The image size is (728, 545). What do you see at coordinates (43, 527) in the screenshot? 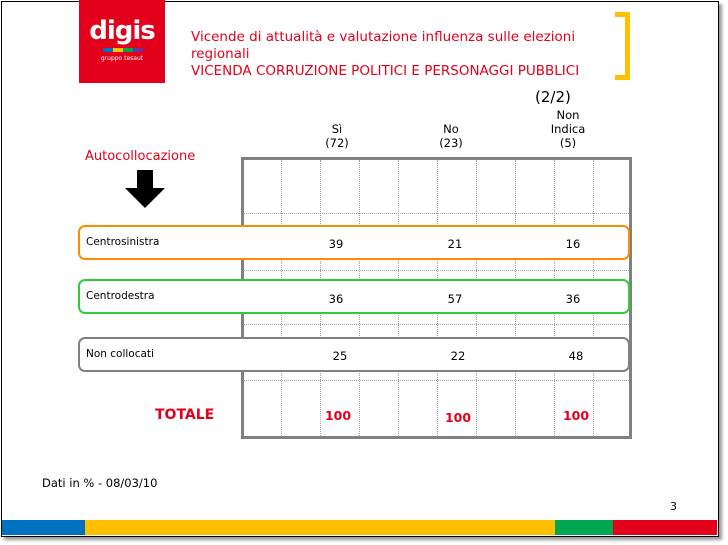
I see `strip-blue` at bounding box center [43, 527].